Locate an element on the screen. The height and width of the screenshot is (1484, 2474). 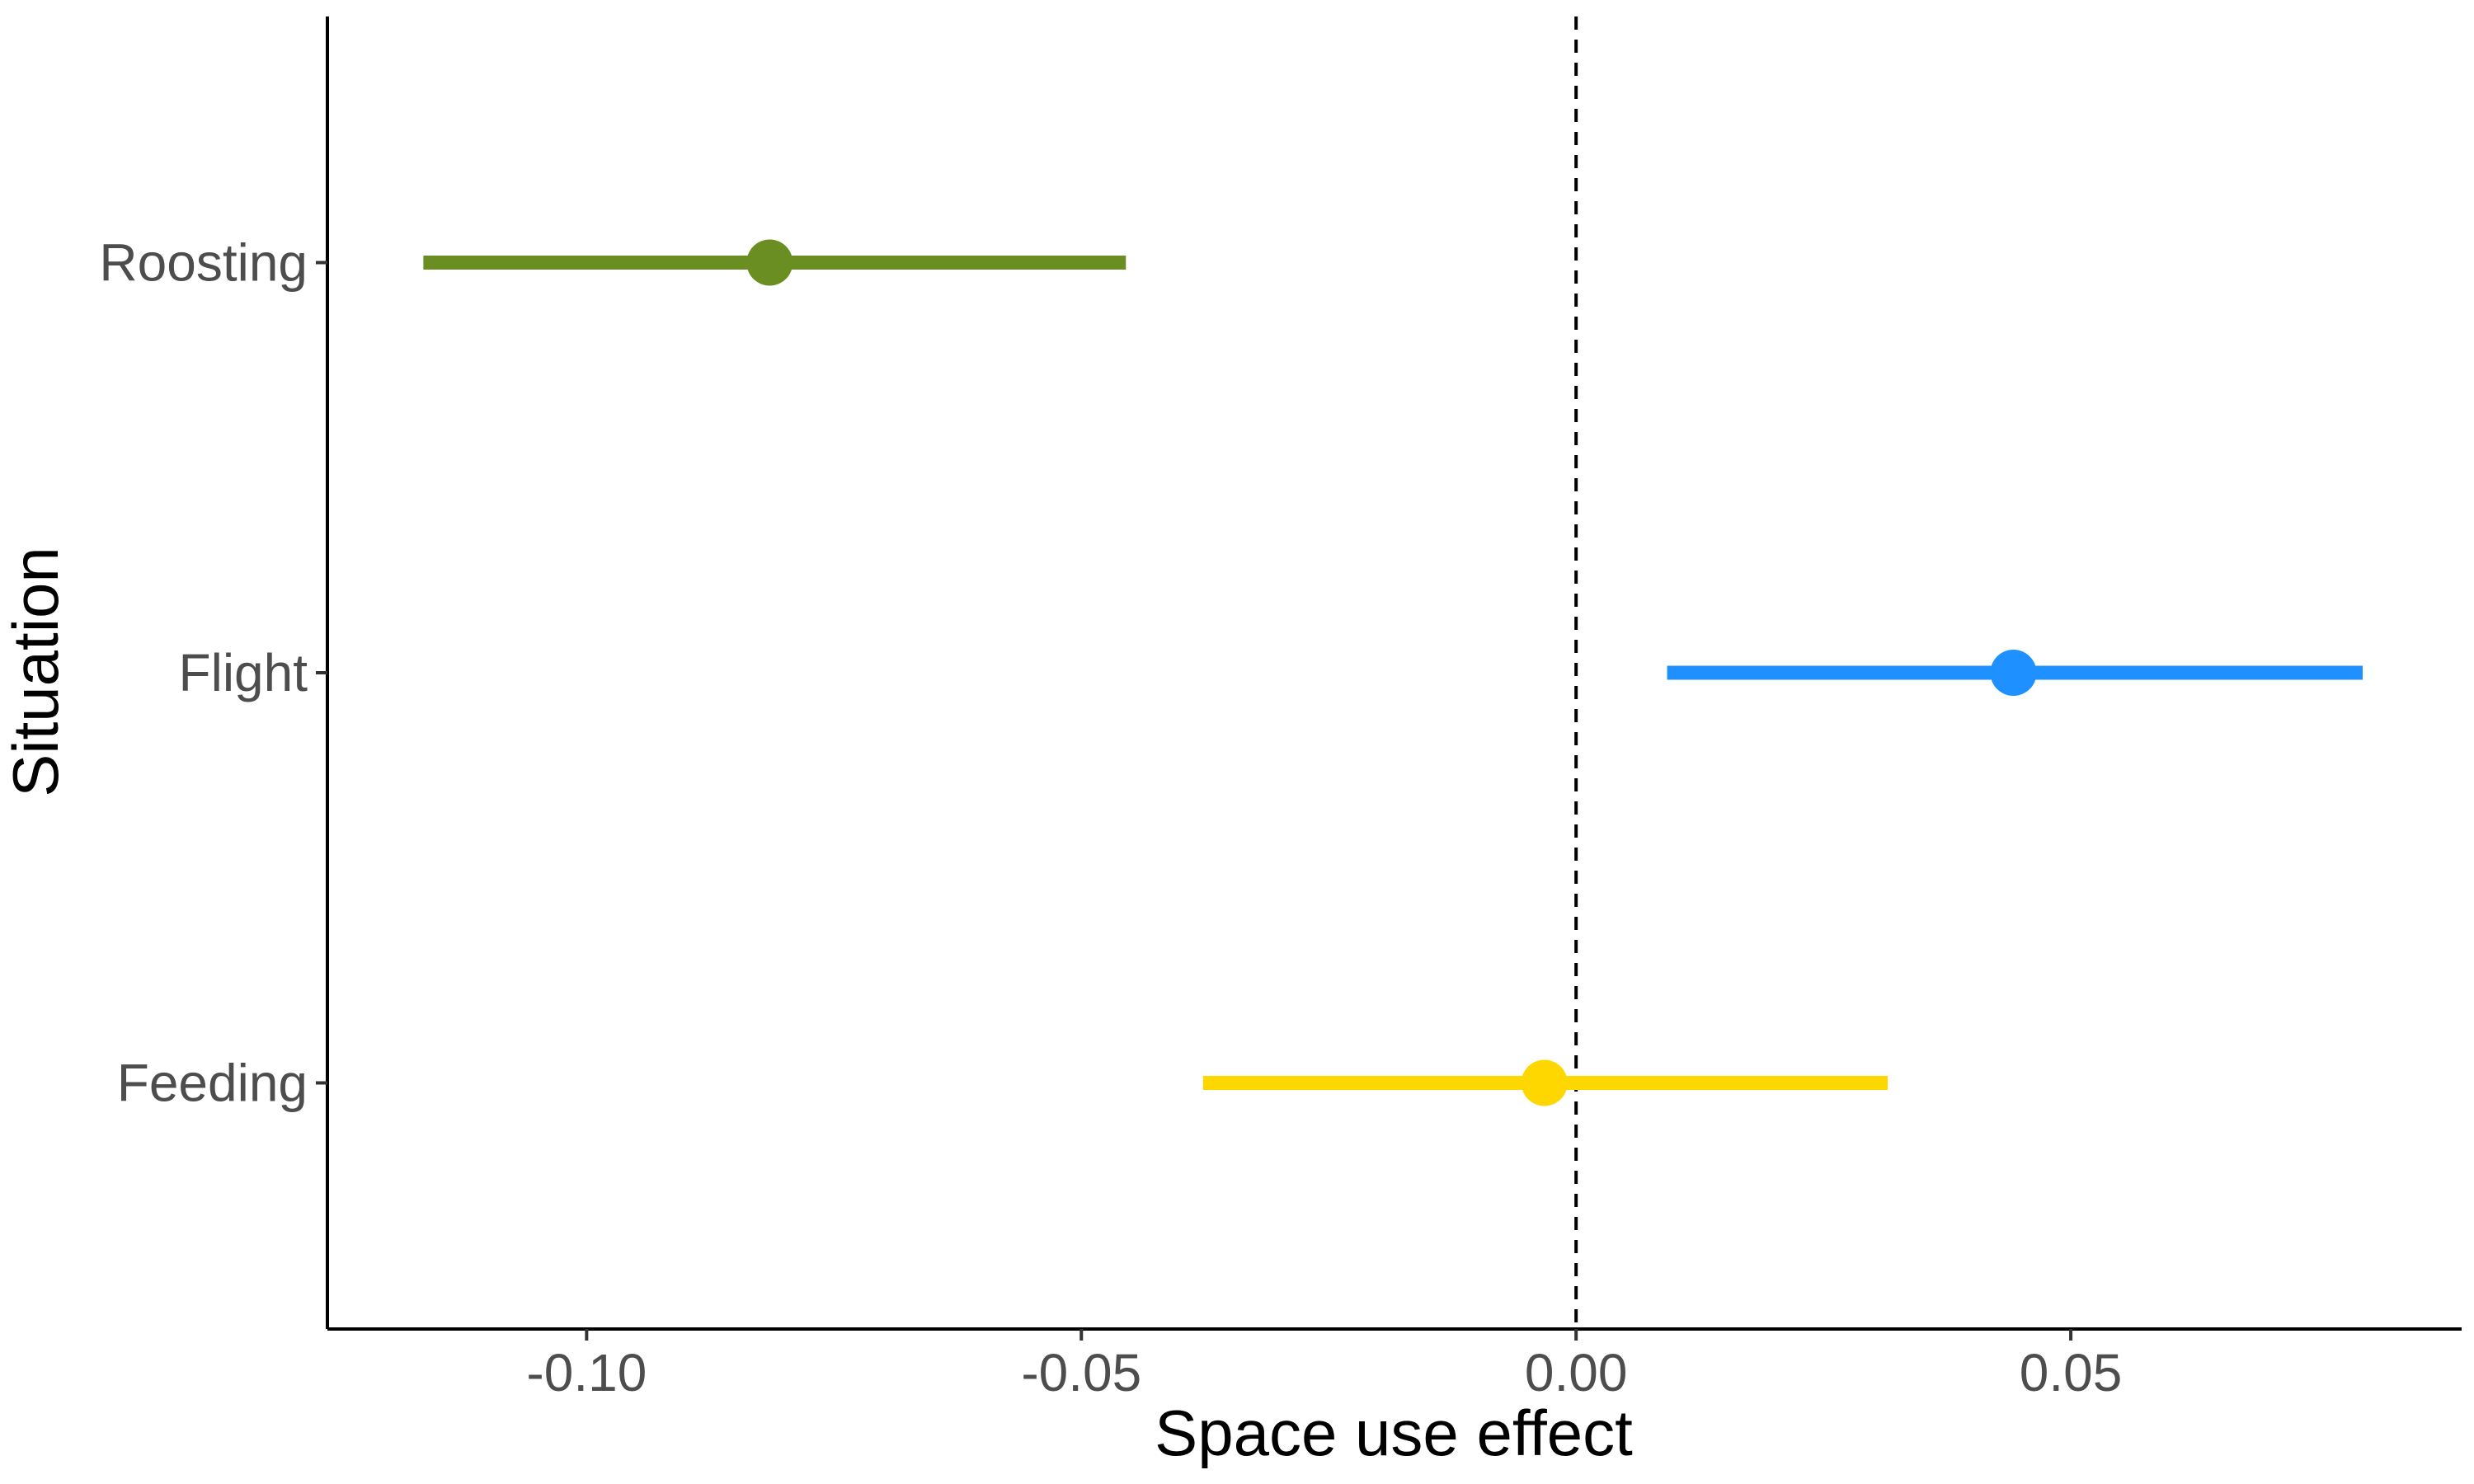
x-tick-label: -0.10 is located at coordinates (586, 1372).